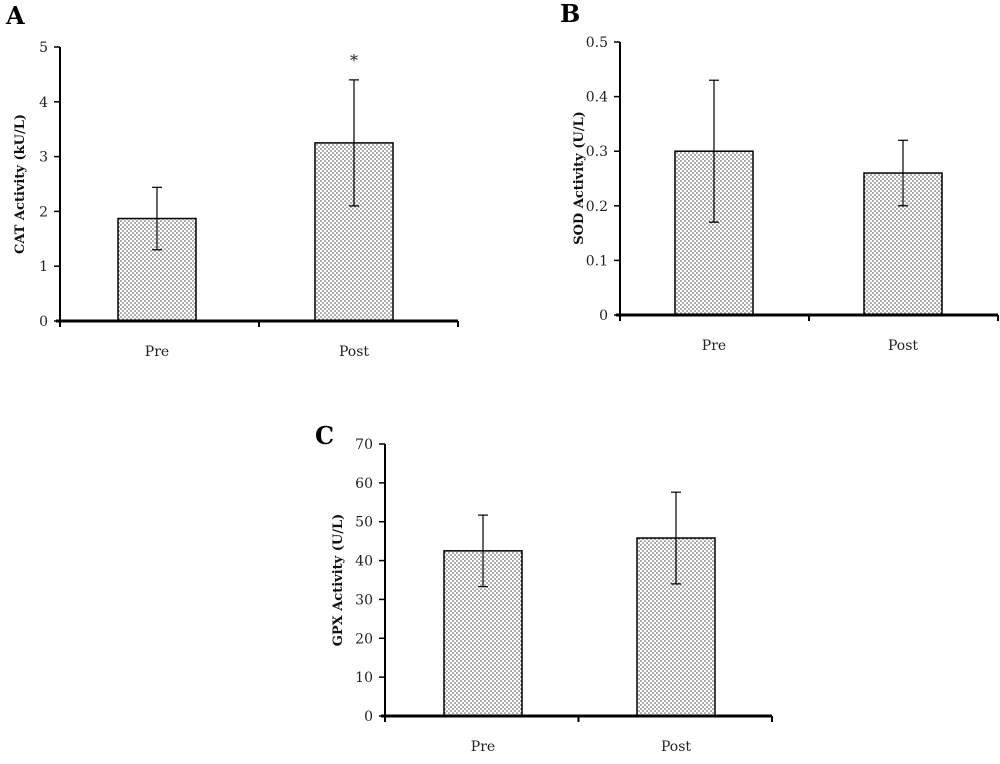  I want to click on y-tick-label: 0.1, so click(597, 261).